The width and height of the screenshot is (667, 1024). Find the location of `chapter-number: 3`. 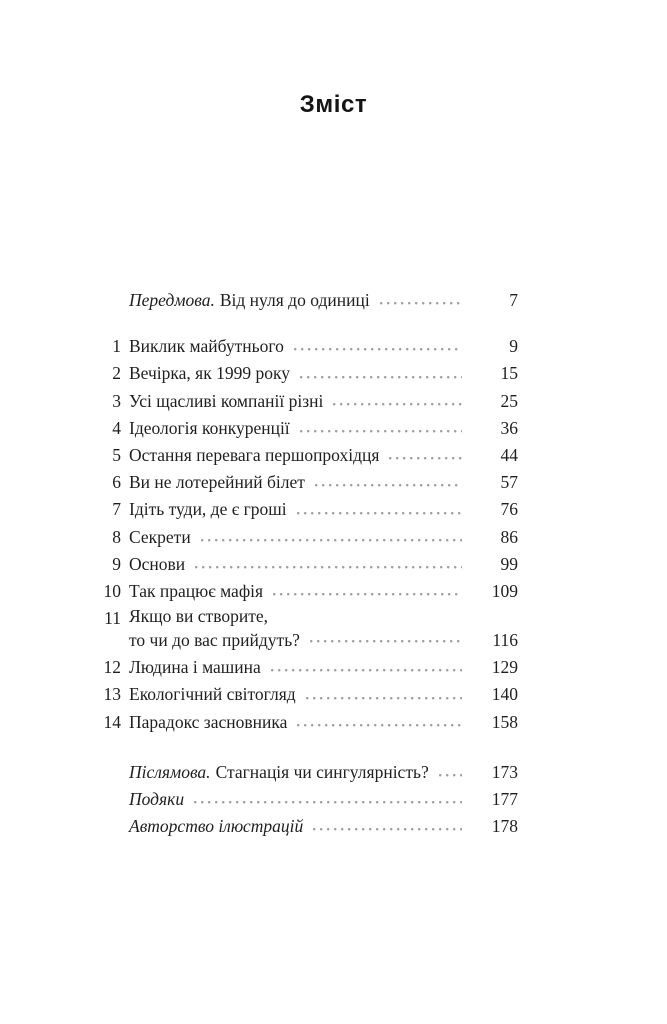

chapter-number: 3 is located at coordinates (116, 400).